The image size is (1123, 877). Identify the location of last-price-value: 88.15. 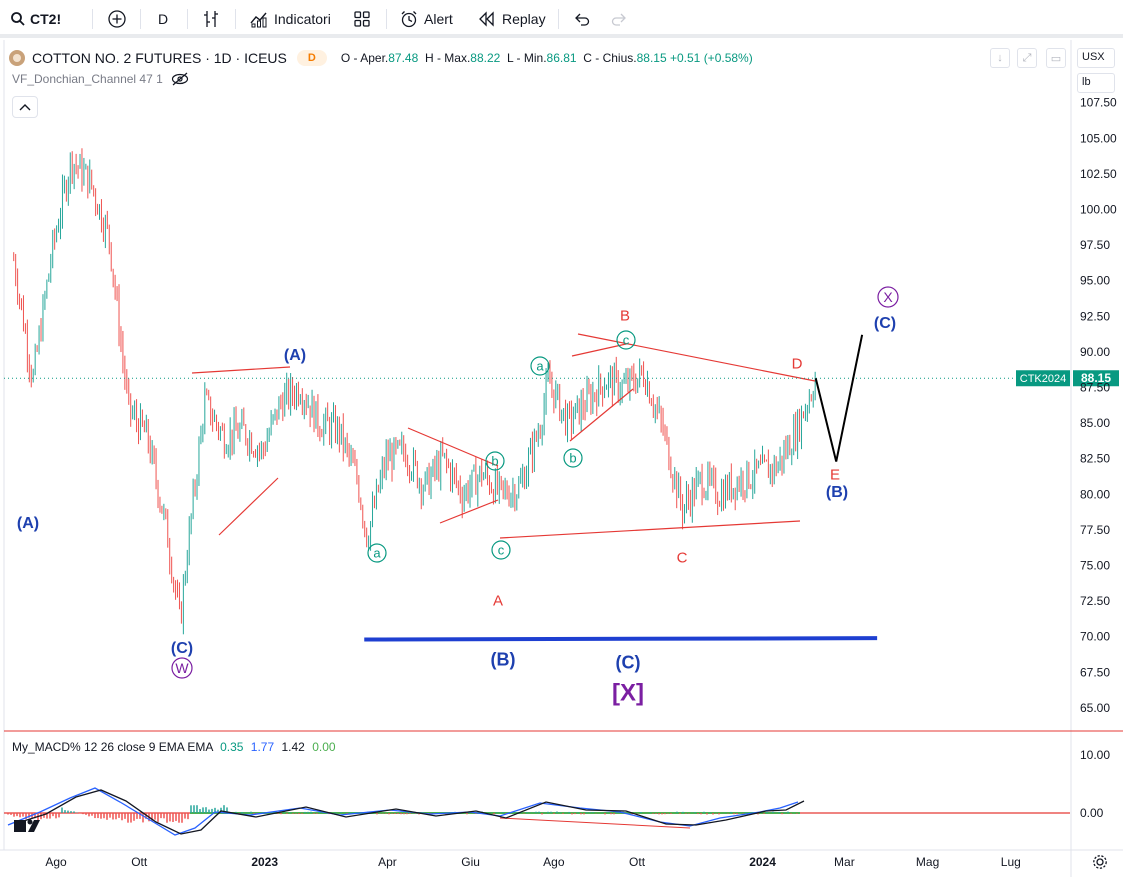
(1096, 378).